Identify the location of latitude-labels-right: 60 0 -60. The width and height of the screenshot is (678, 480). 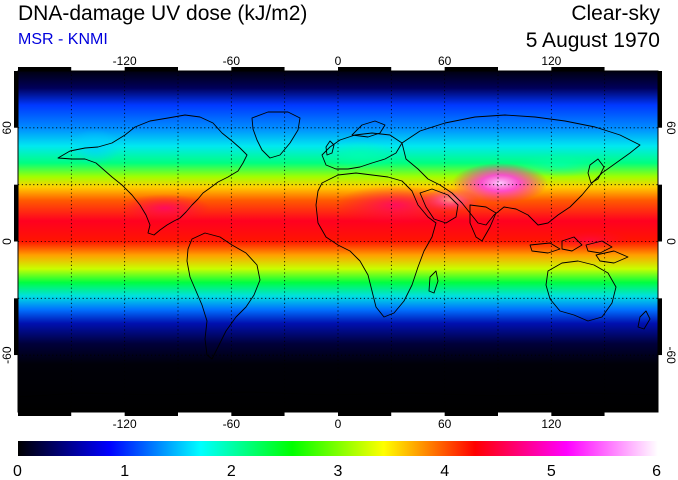
(671, 242).